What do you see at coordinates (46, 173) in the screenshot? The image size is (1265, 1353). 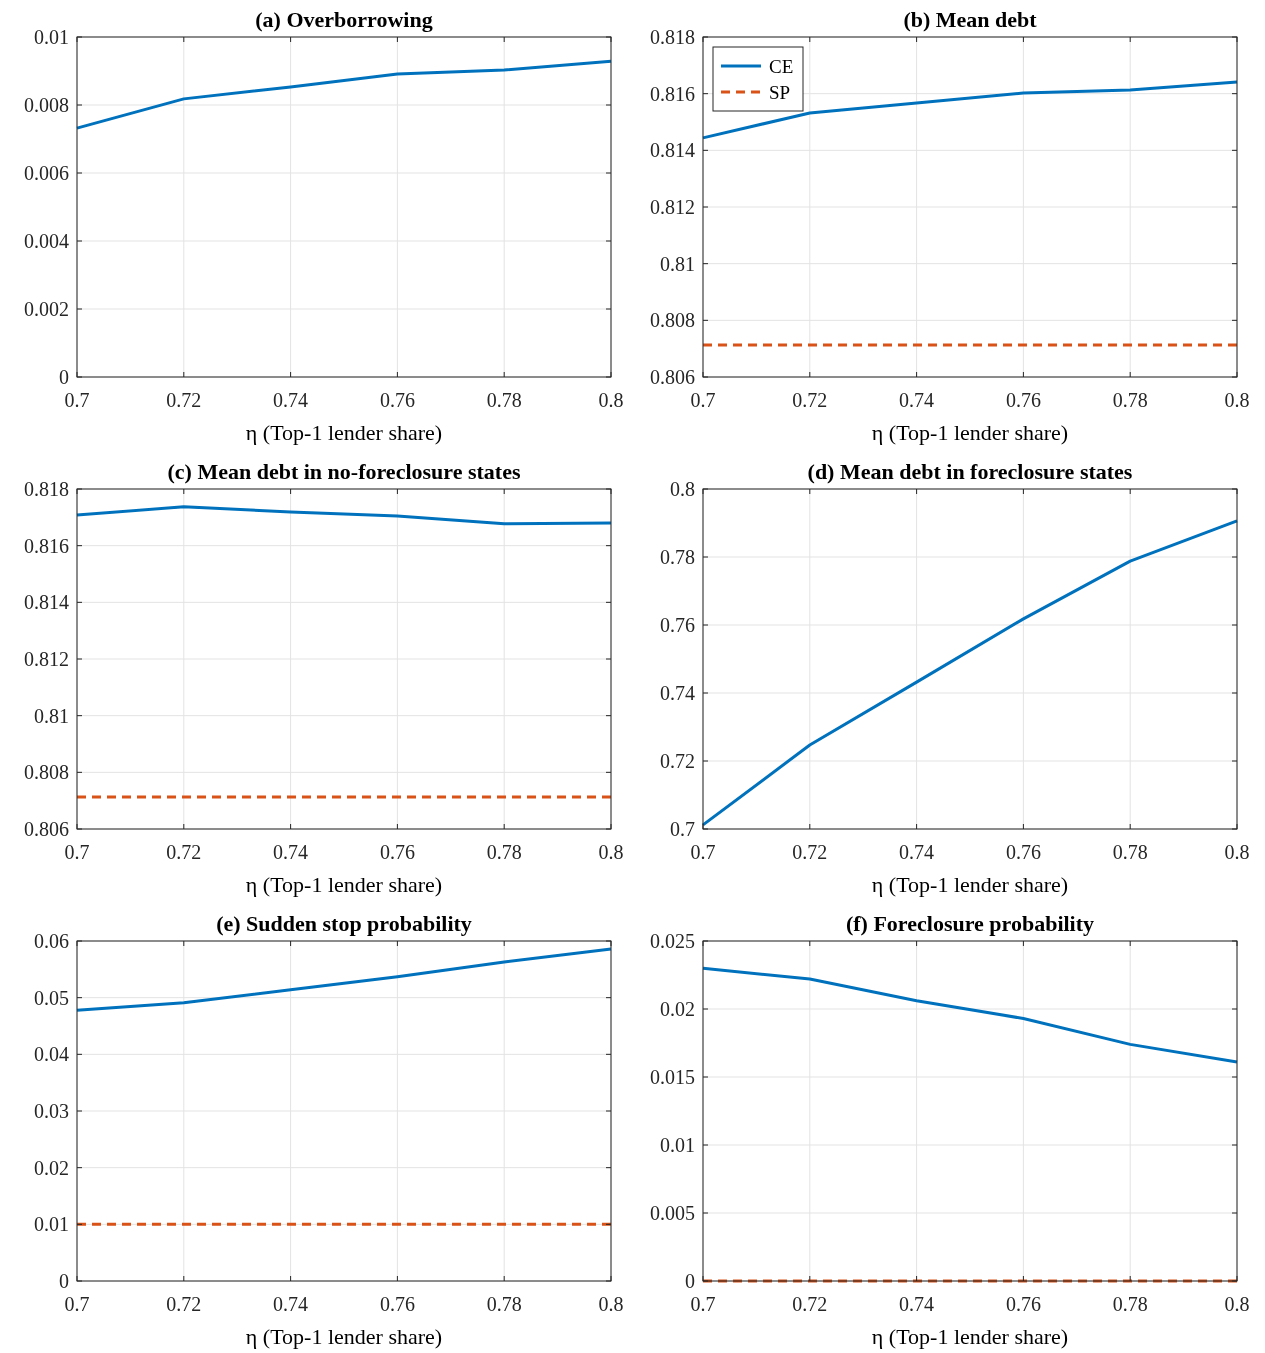 I see `y-tick-label: 0.006` at bounding box center [46, 173].